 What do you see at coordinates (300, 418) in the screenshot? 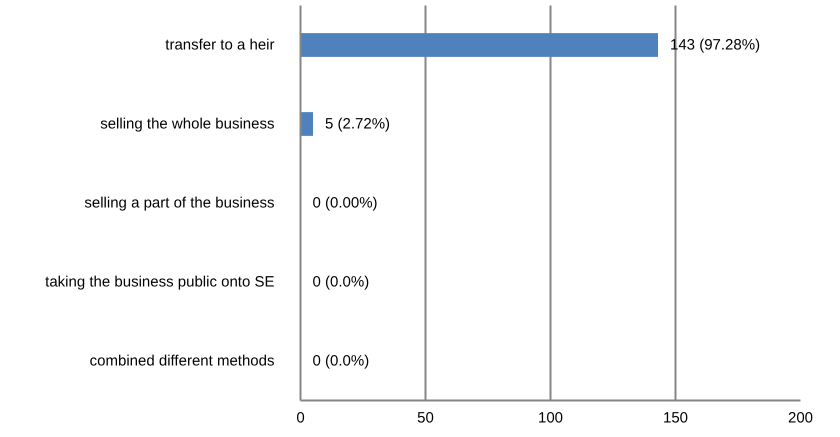
I see `x-tick-label: 0` at bounding box center [300, 418].